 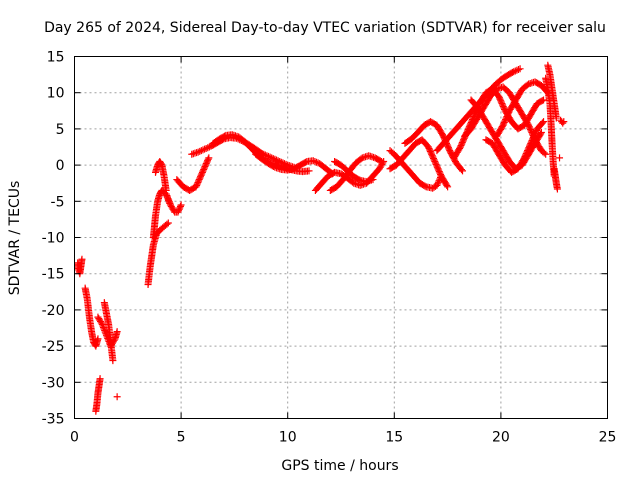 What do you see at coordinates (56, 58) in the screenshot?
I see `y-tick-label: 15` at bounding box center [56, 58].